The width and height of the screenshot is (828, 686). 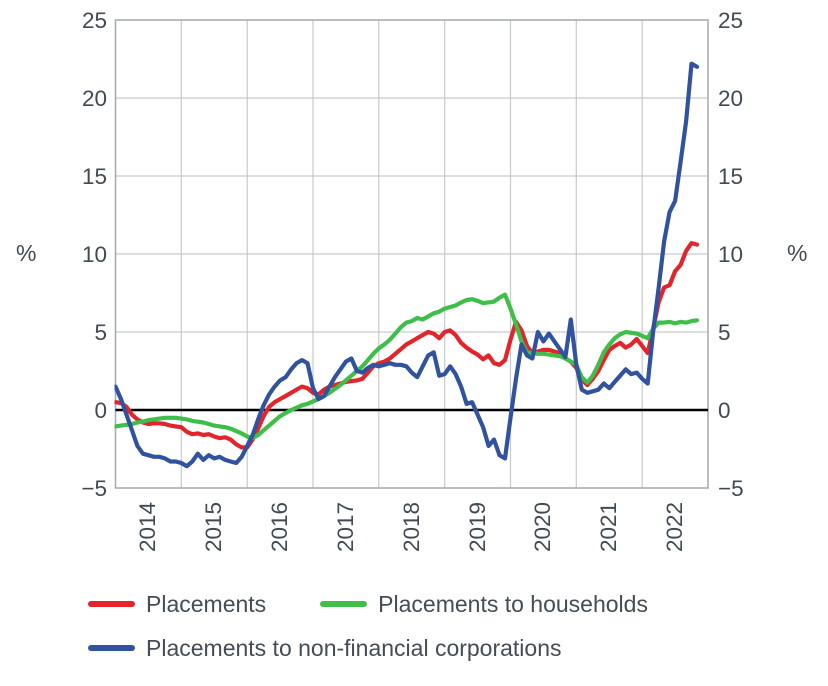 What do you see at coordinates (731, 98) in the screenshot?
I see `y-axis-tick-label-right: 20` at bounding box center [731, 98].